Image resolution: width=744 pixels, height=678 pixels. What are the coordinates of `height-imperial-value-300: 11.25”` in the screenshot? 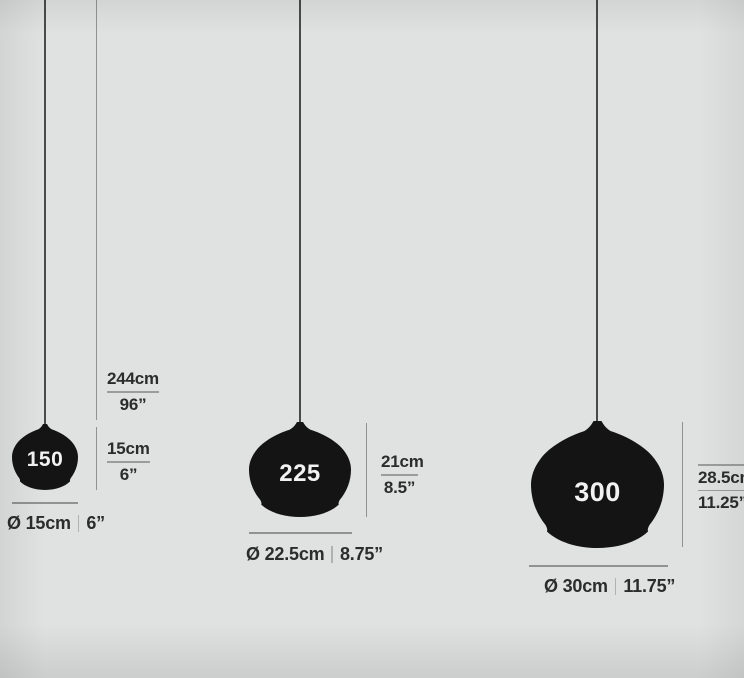 It's located at (721, 502).